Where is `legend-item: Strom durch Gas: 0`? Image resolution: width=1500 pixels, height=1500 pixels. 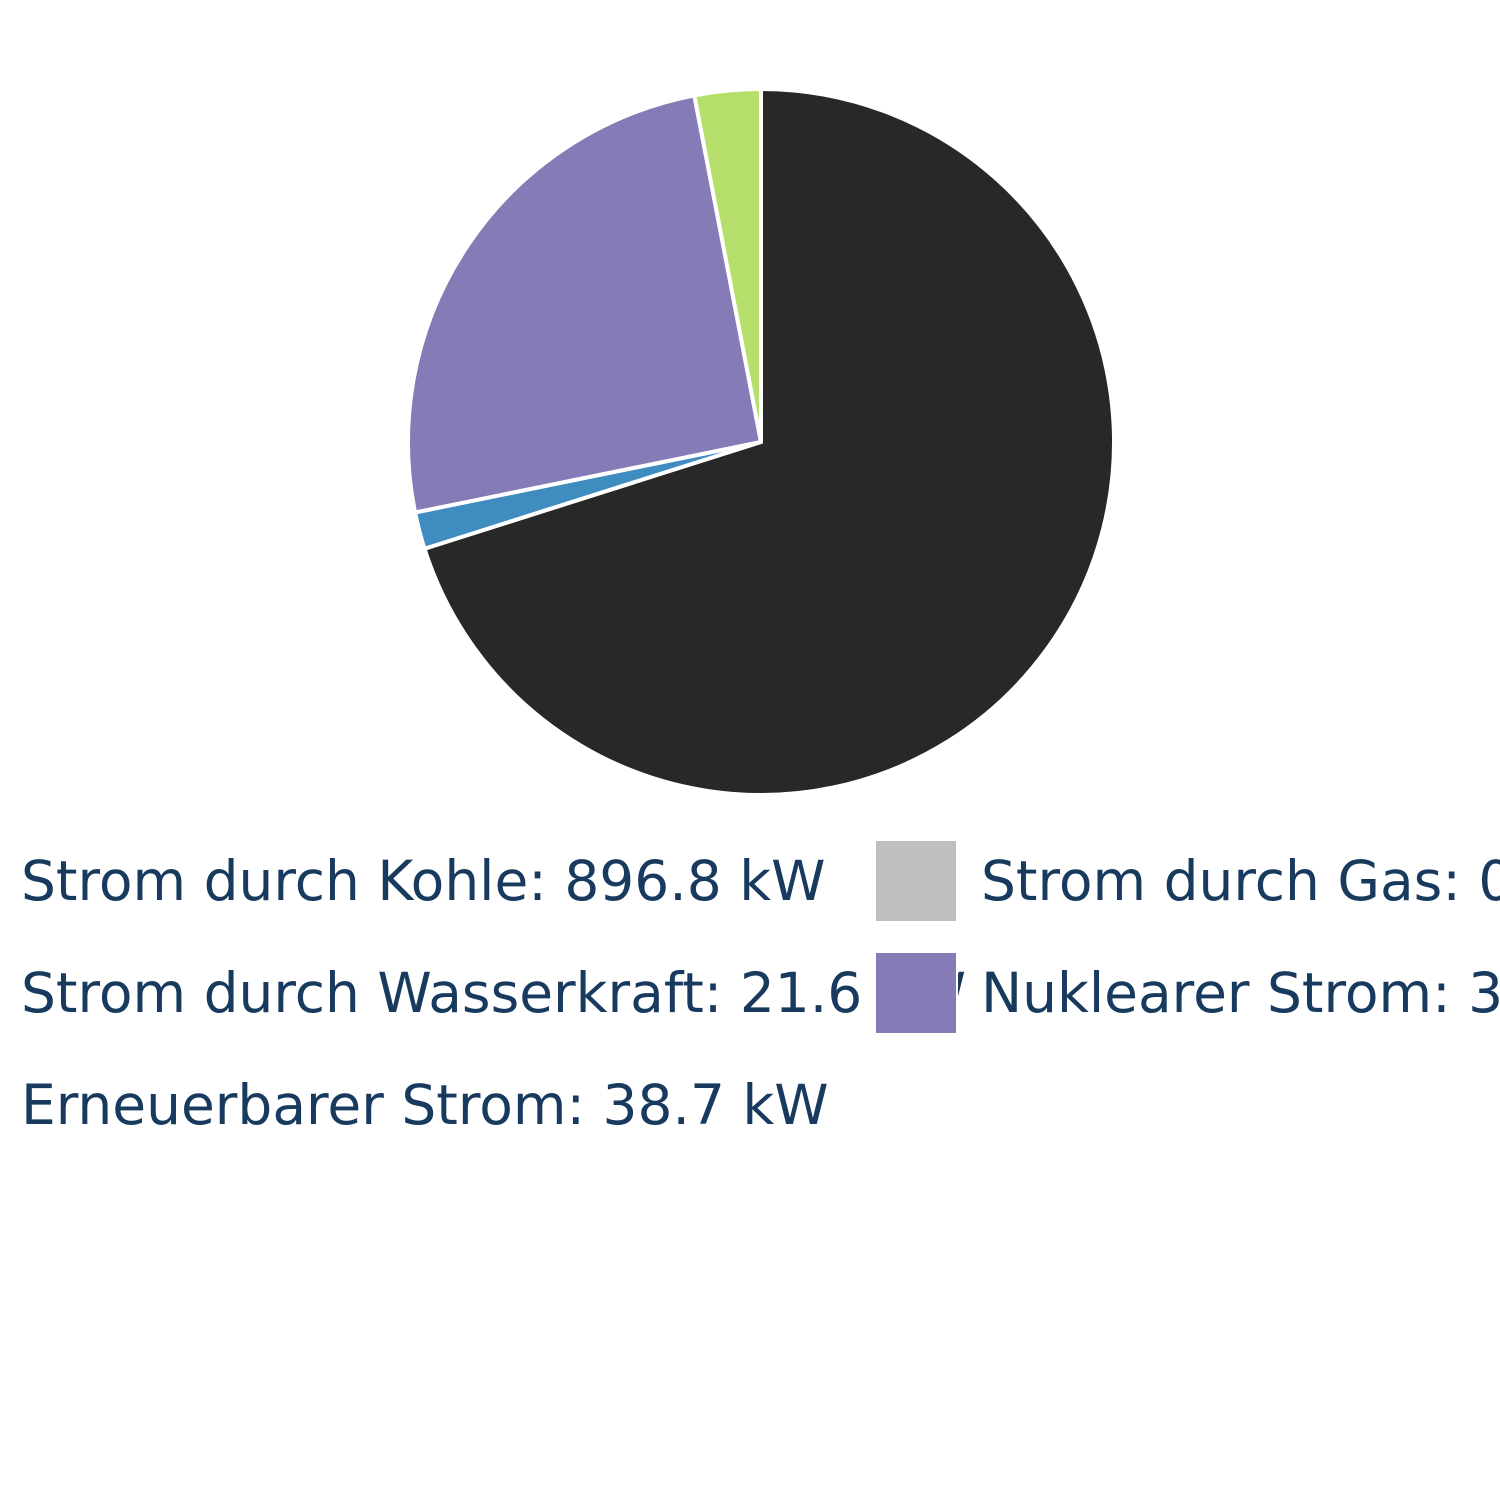
legend-item: Strom durch Gas: 0 is located at coordinates (1187, 881).